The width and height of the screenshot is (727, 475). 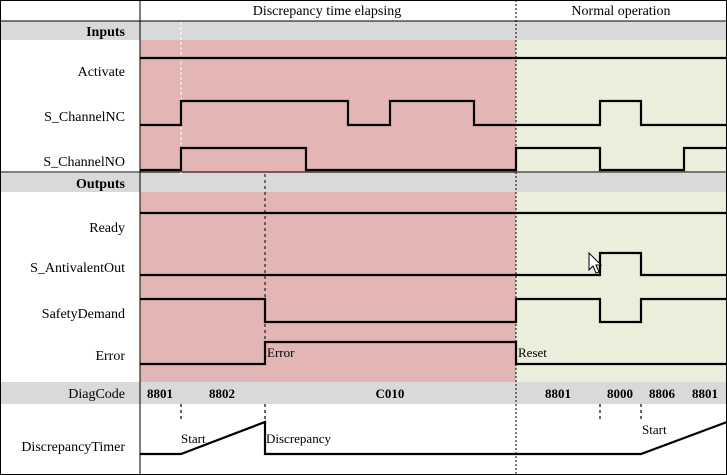 What do you see at coordinates (101, 72) in the screenshot?
I see `label-activate: Activate` at bounding box center [101, 72].